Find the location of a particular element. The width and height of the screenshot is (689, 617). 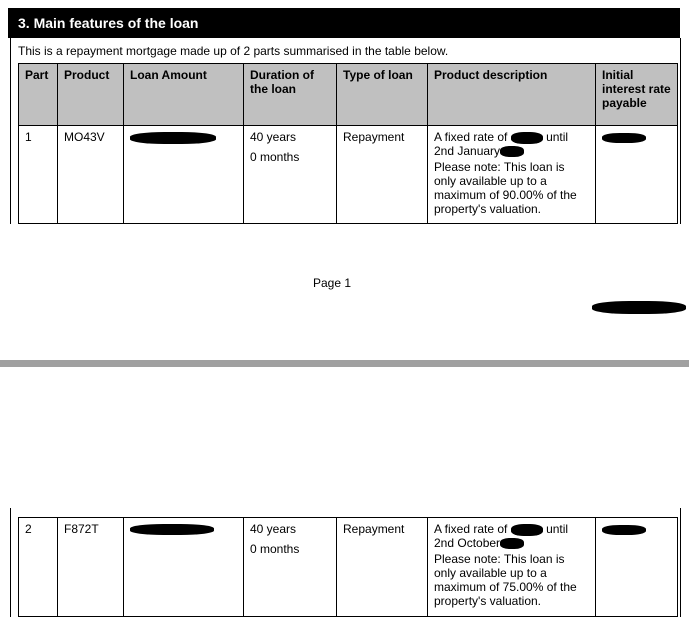

product-cell: F872T is located at coordinates (90, 567).